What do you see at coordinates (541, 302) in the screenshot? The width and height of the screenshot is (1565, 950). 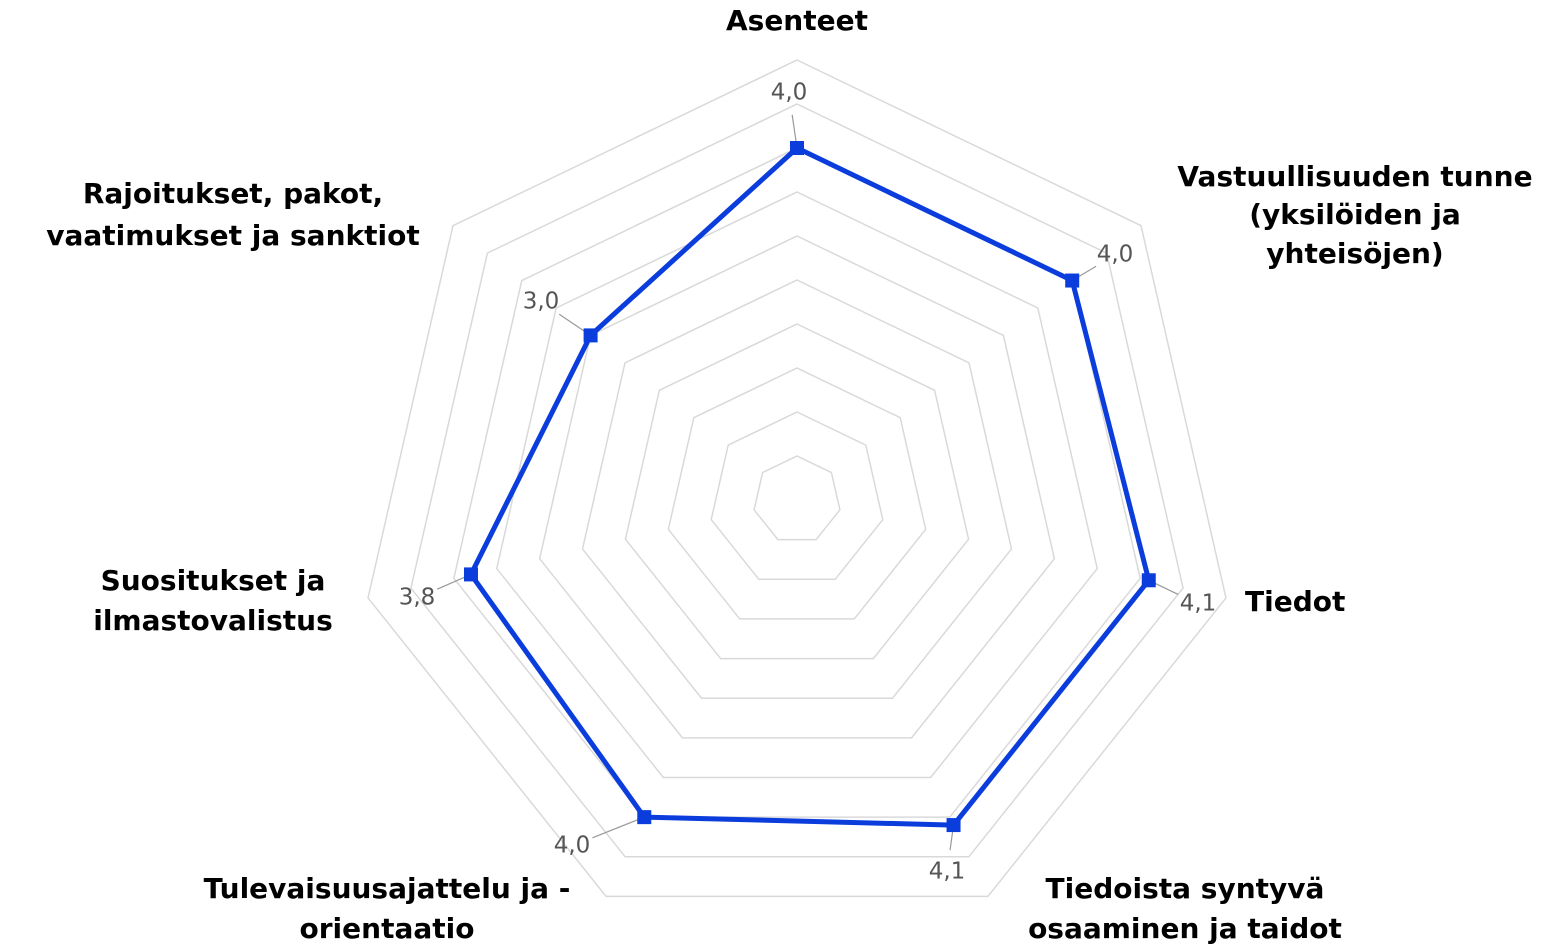 I see `value-label: 3,0` at bounding box center [541, 302].